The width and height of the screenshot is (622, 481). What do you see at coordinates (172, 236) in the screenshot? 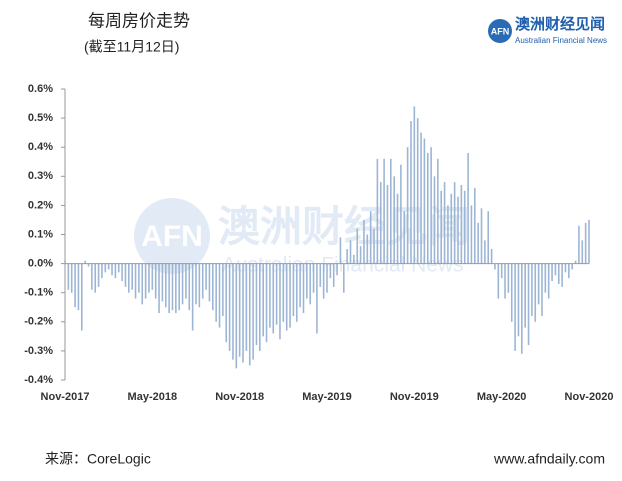
I see `watermark-circle` at bounding box center [172, 236].